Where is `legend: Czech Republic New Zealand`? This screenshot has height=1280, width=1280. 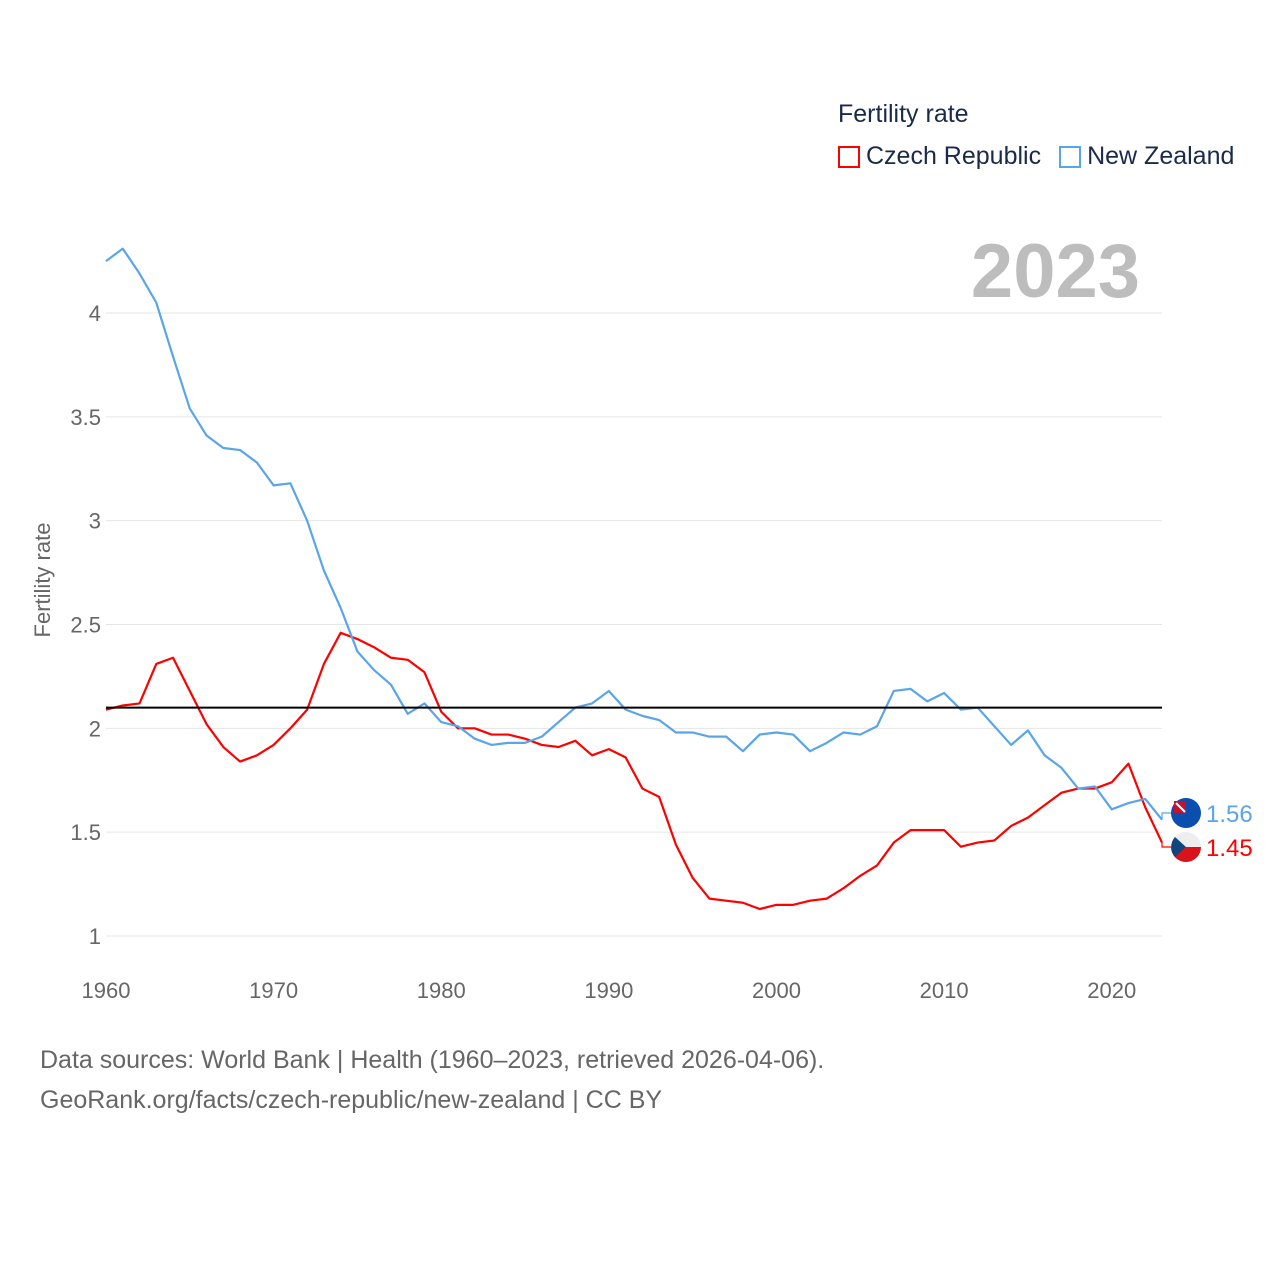
legend: Czech Republic New Zealand is located at coordinates (1036, 156).